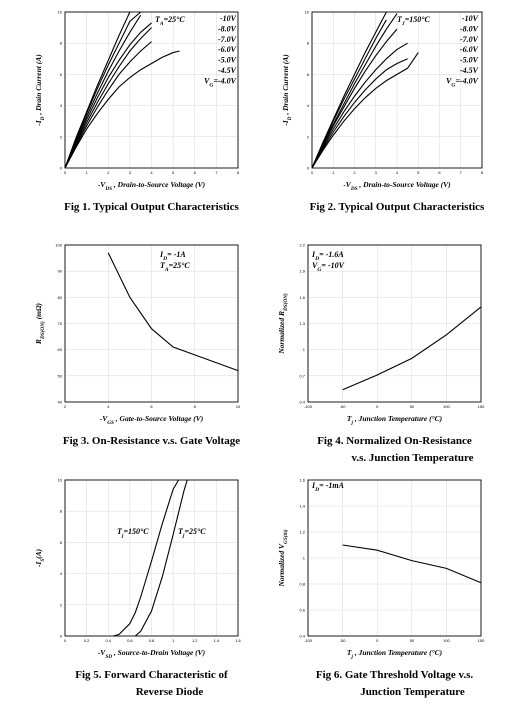 This screenshot has width=515, height=710. Describe the element at coordinates (332, 265) in the screenshot. I see `text-part: = -10V` at that location.